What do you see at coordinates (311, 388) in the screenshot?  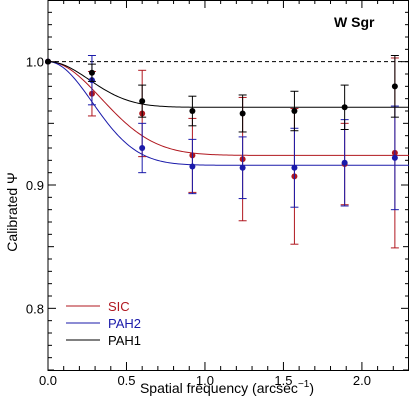 I see `x-axis-label-close: )` at bounding box center [311, 388].